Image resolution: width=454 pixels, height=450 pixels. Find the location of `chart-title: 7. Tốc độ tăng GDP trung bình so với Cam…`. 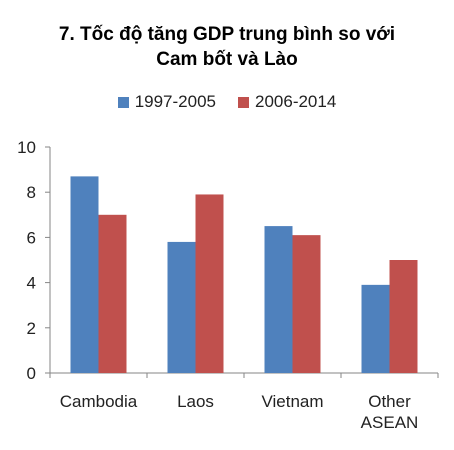

chart-title: 7. Tốc độ tăng GDP trung bình so với Cam… is located at coordinates (227, 47).